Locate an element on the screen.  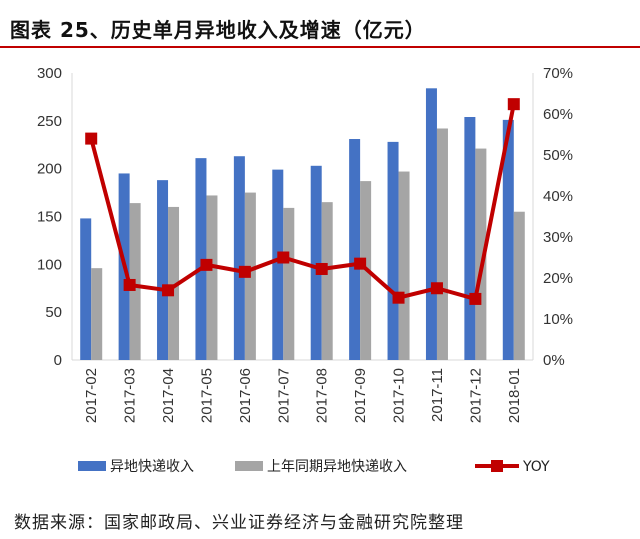
x-tick-label: 2017-03 is located at coordinates (130, 395).